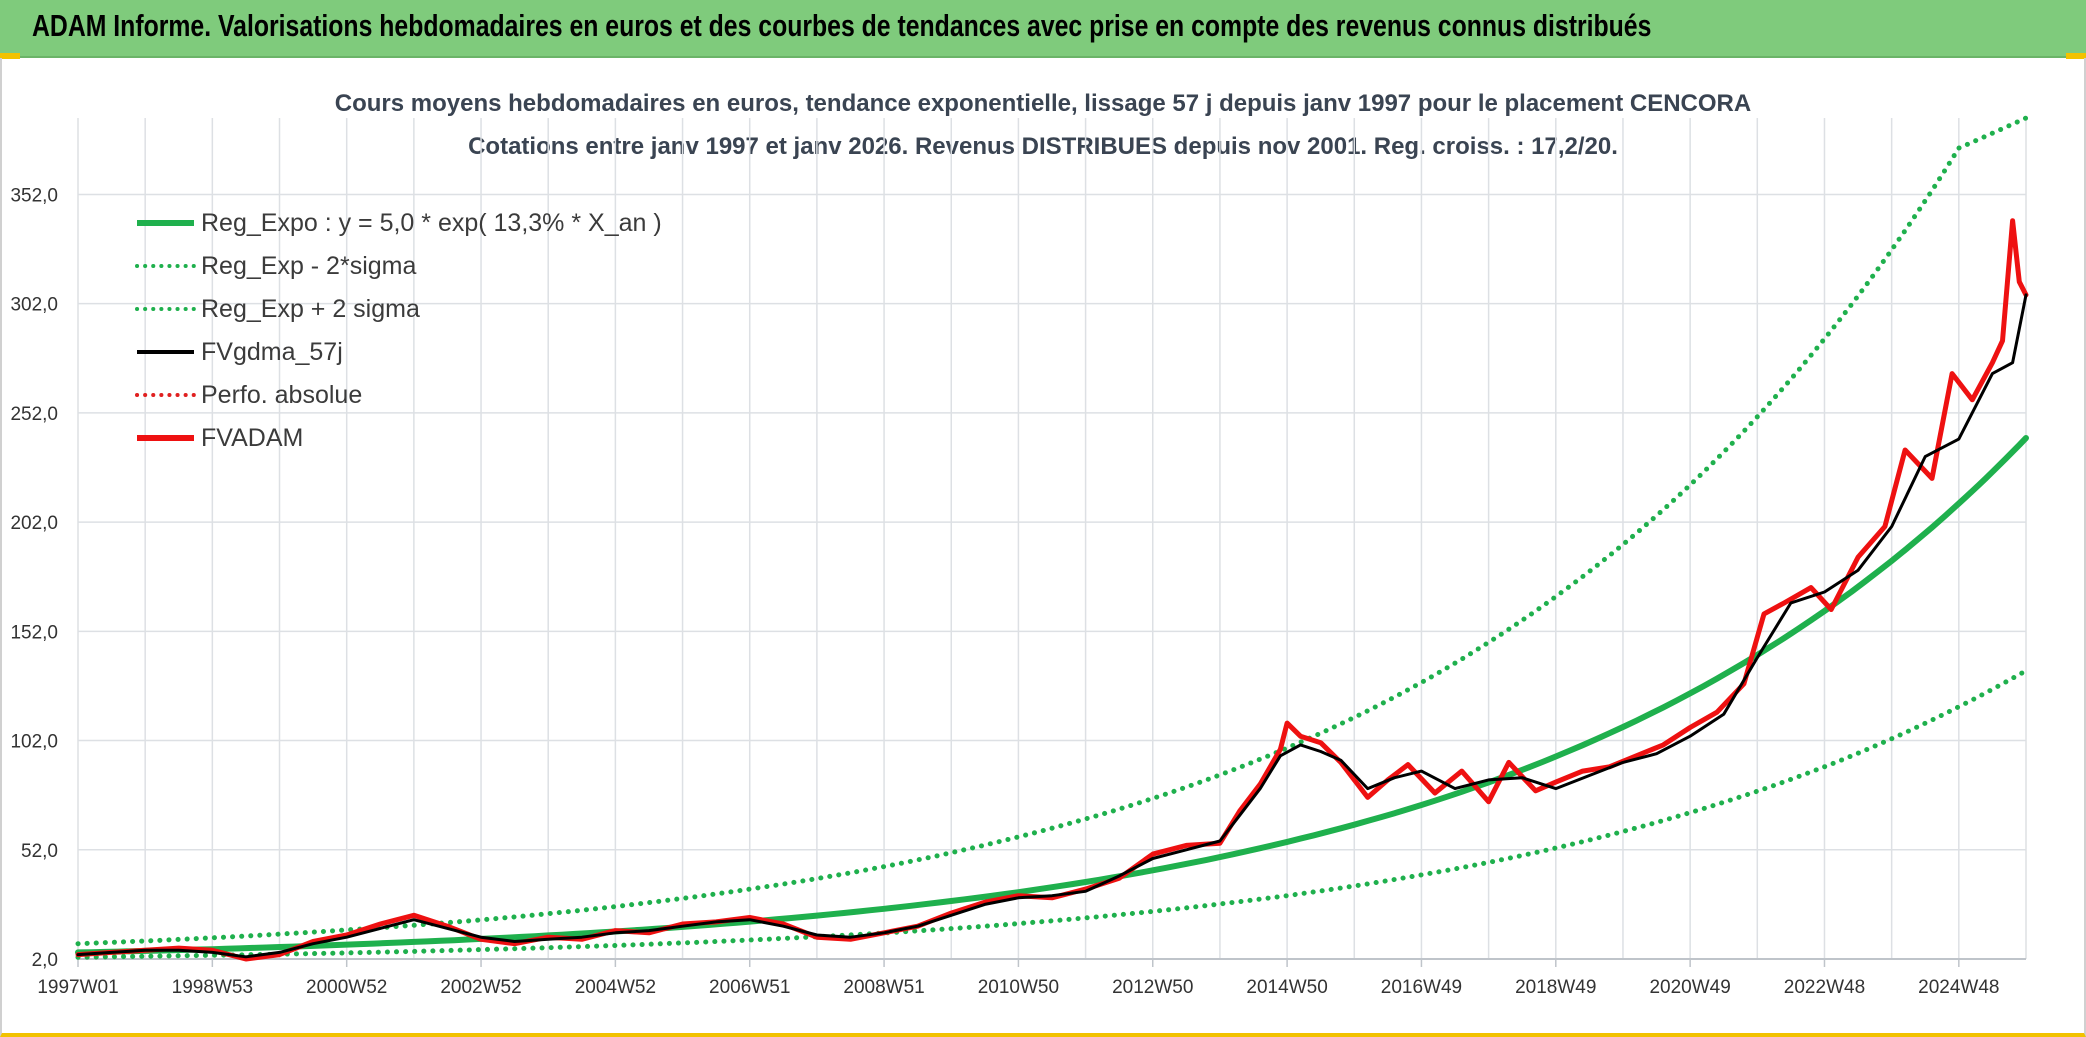 Image resolution: width=2086 pixels, height=1037 pixels. What do you see at coordinates (252, 438) in the screenshot?
I see `legend-label: FVADAM` at bounding box center [252, 438].